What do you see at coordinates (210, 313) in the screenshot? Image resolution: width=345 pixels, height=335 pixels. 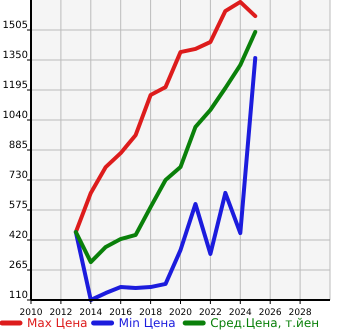 I see `x-tick-label: 2022` at bounding box center [210, 313].